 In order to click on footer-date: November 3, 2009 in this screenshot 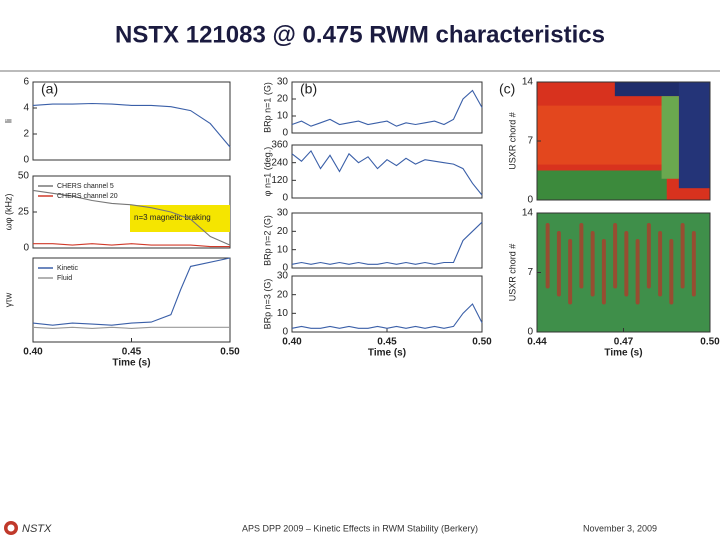, I will do `click(620, 528)`.